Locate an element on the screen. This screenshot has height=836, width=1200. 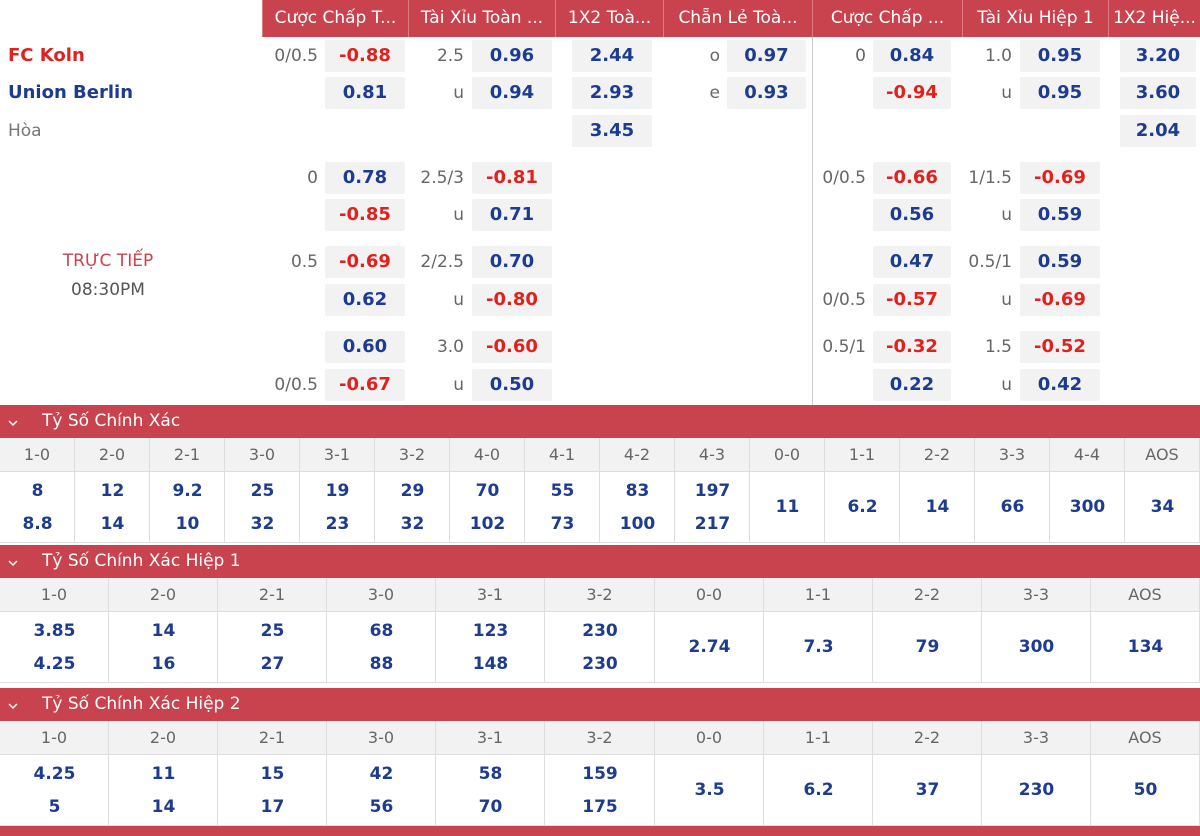
score-odds: 197 is located at coordinates (712, 491).